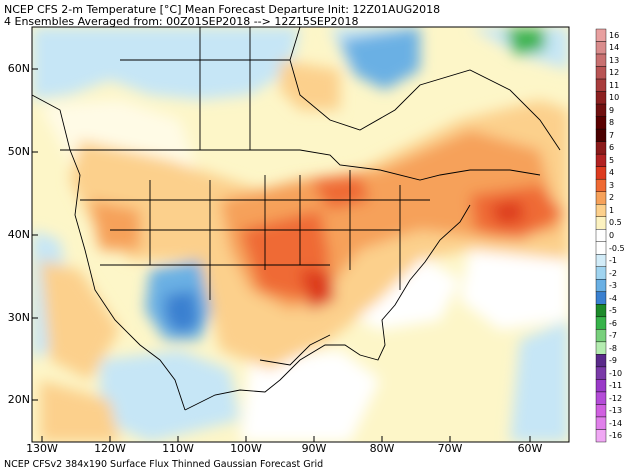 The height and width of the screenshot is (473, 630). Describe the element at coordinates (613, 361) in the screenshot. I see `colorbar-label: -9` at that location.